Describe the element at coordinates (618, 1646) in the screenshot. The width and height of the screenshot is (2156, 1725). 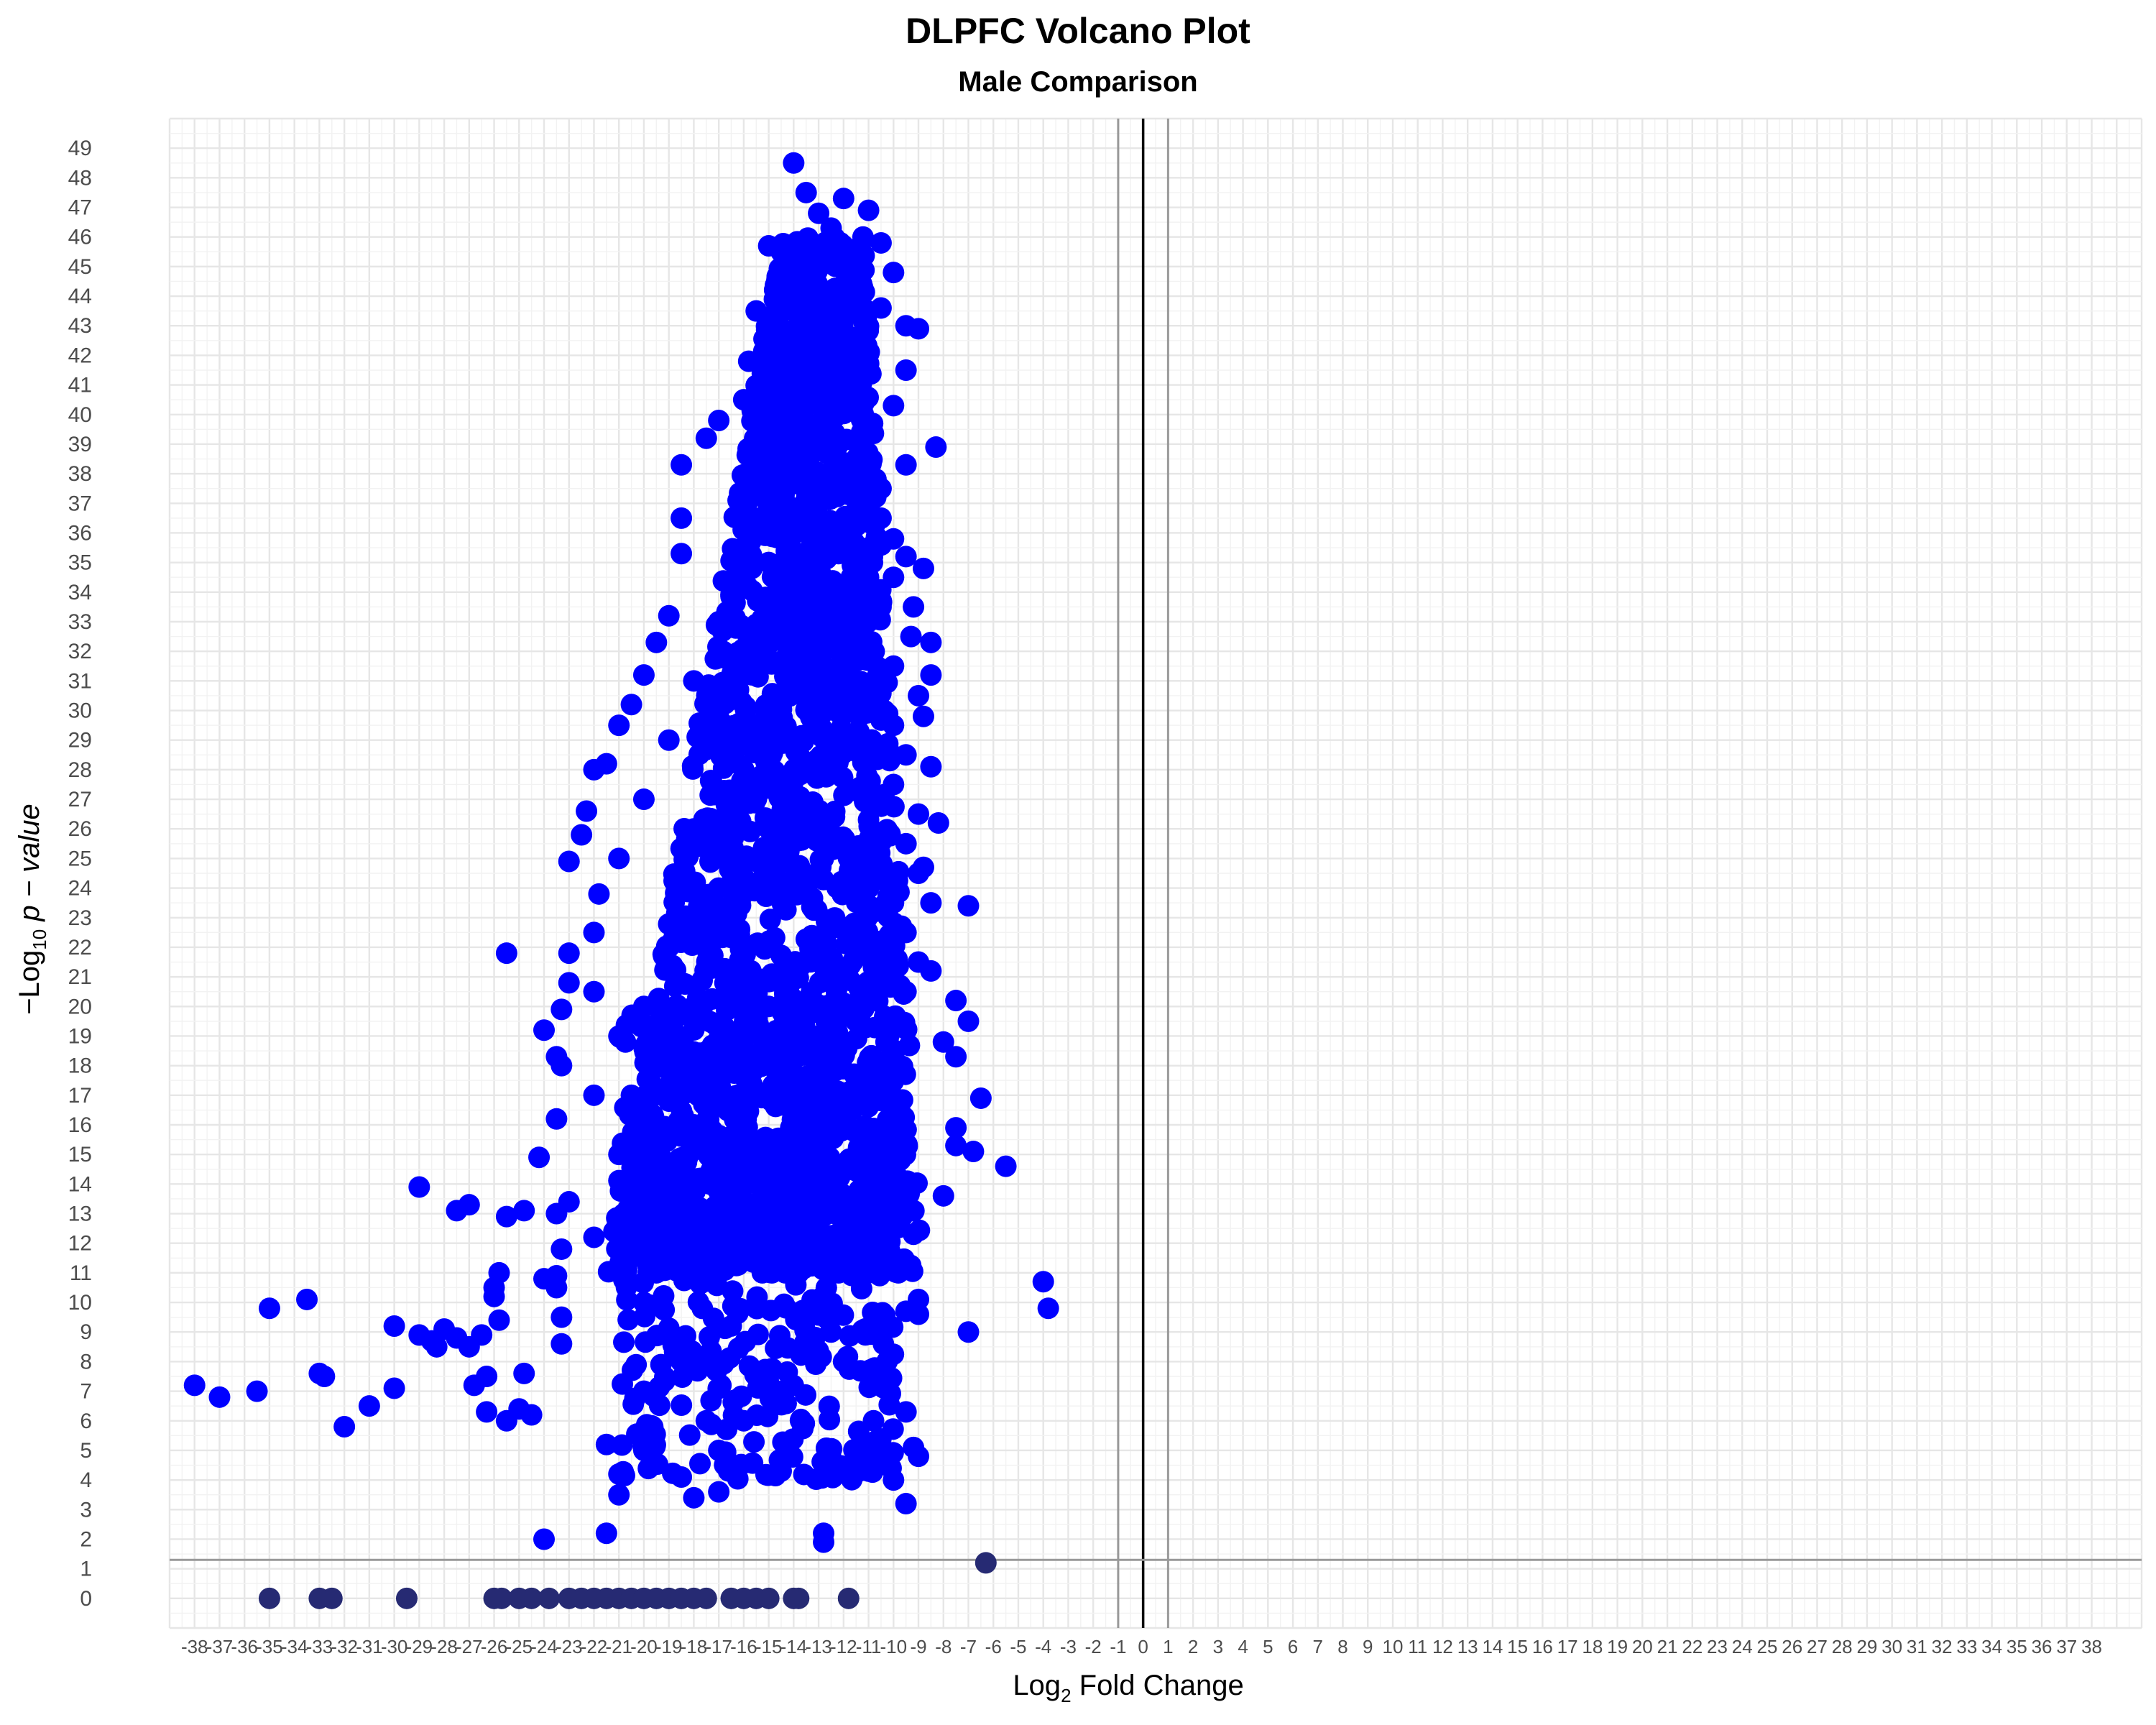
I see `x-tick-label: -21` at that location.